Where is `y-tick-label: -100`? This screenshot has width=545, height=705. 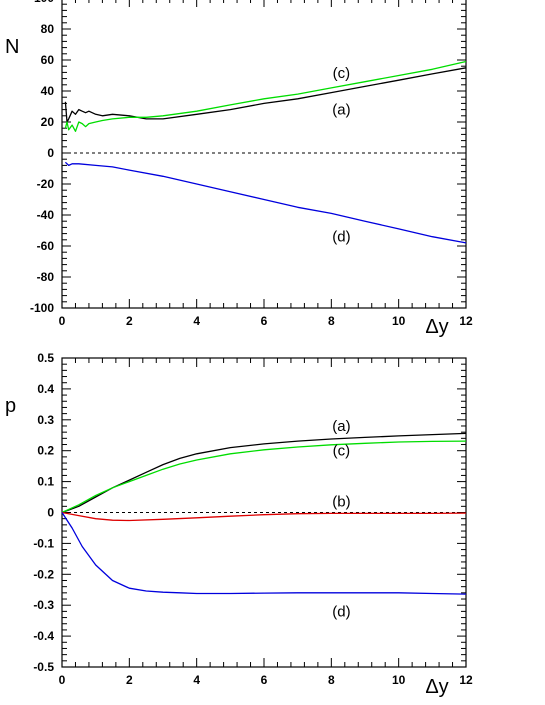 y-tick-label: -100 is located at coordinates (42, 308).